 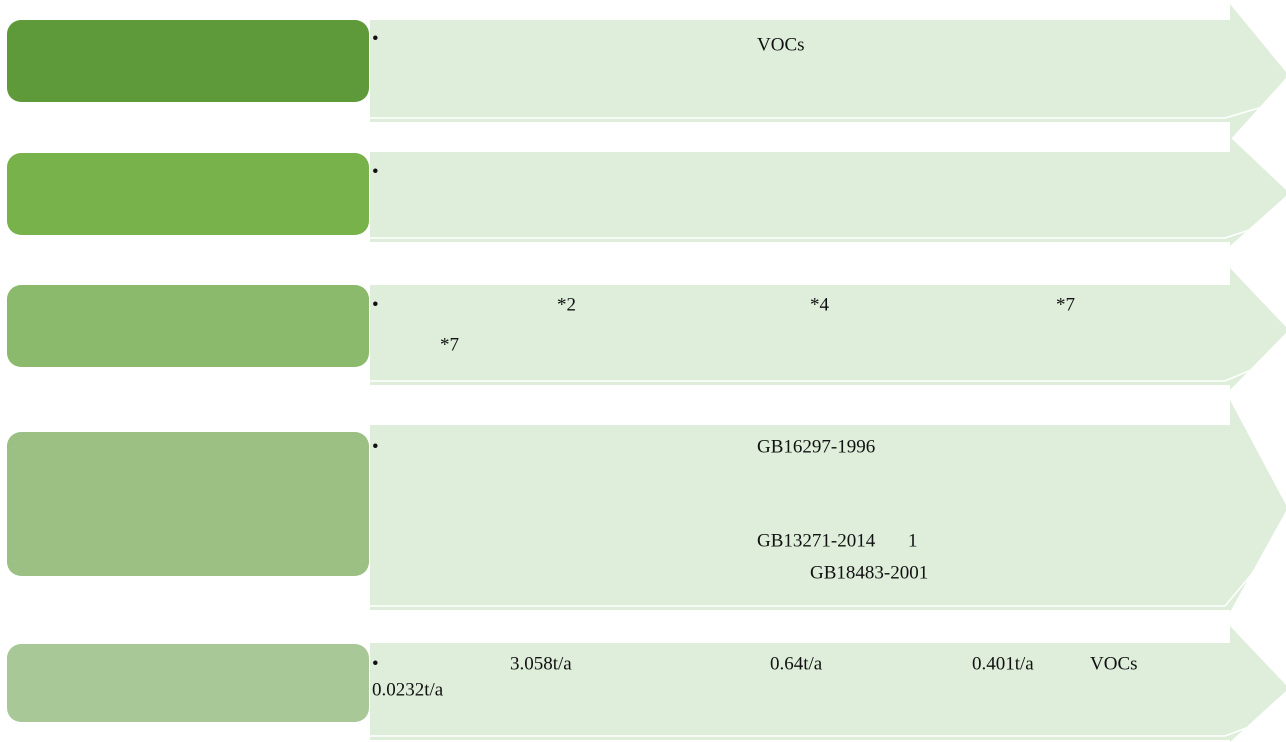 I want to click on row-text: GB16297-1996, so click(x=816, y=446).